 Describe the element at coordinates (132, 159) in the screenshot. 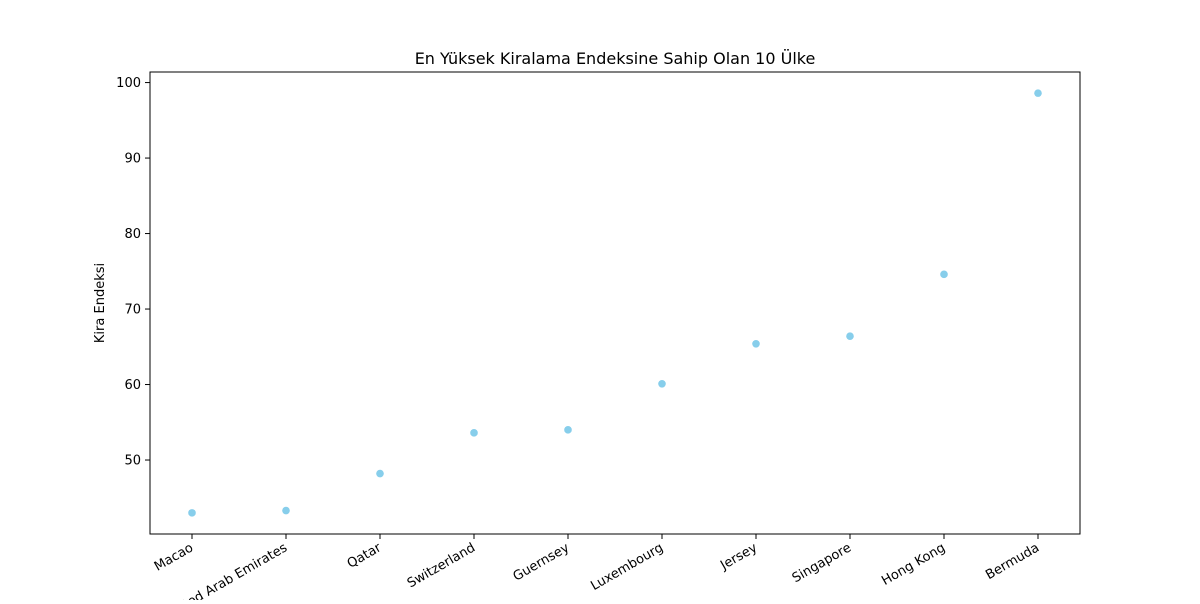

I see `y-tick-label: 90` at that location.